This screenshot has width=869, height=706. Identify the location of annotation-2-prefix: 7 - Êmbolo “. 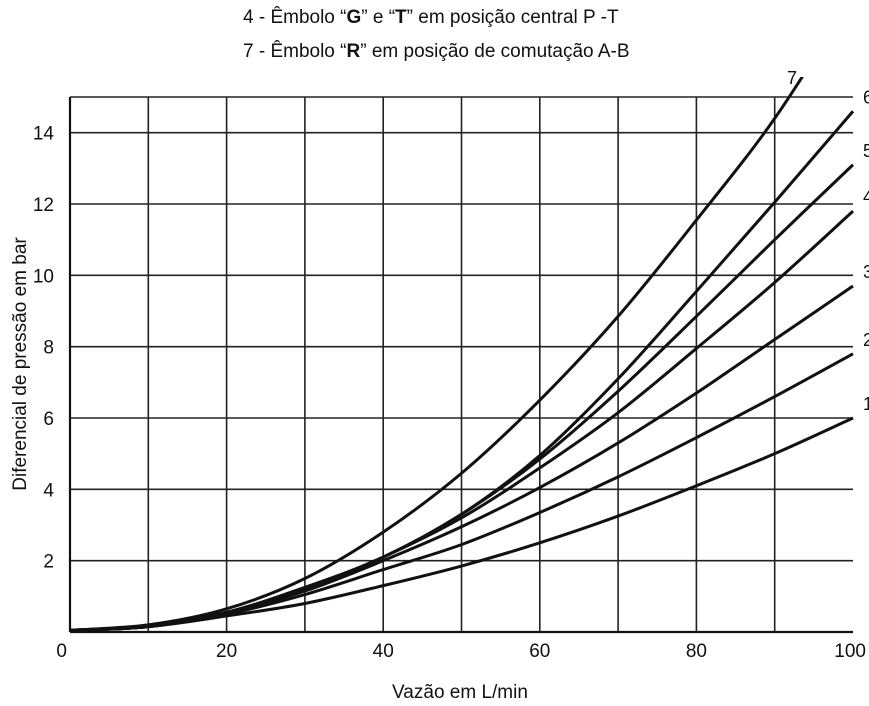
(295, 51).